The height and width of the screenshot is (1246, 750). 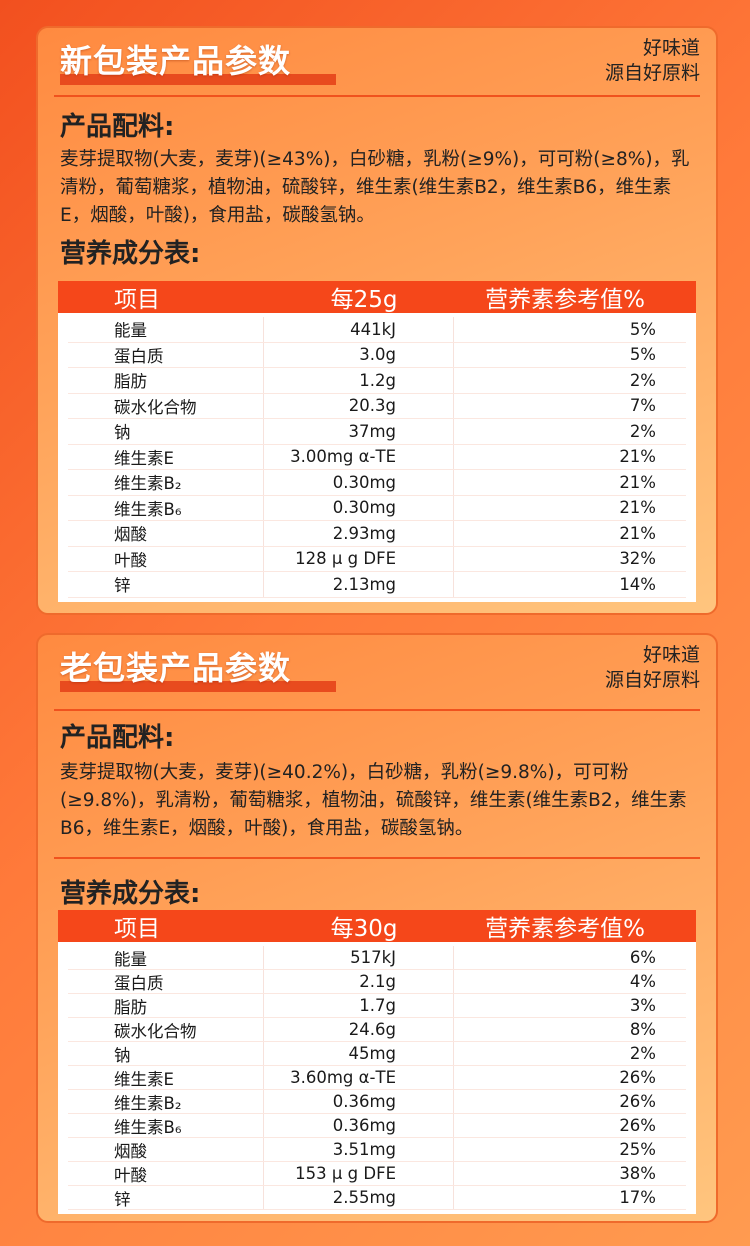 I want to click on table-row: 锌 2.55mg 17%, so click(x=377, y=1198).